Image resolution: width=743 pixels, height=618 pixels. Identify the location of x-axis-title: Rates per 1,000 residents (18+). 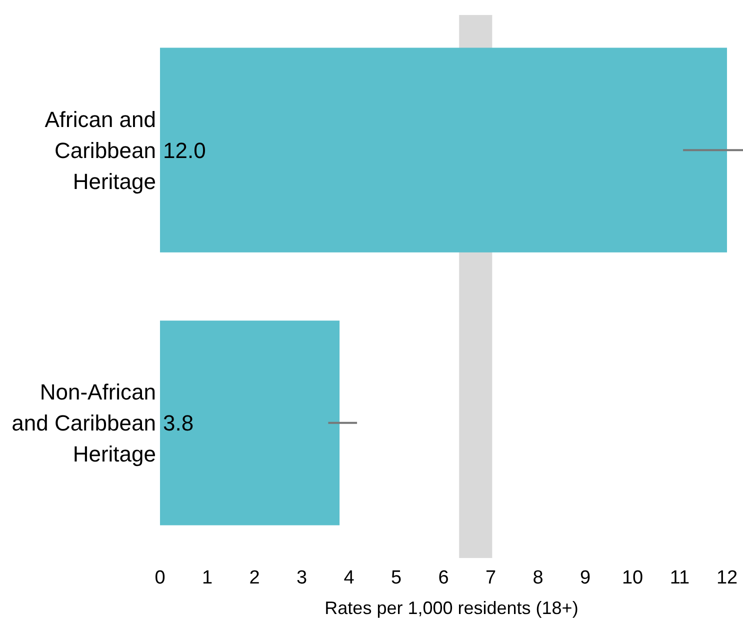
(451, 608).